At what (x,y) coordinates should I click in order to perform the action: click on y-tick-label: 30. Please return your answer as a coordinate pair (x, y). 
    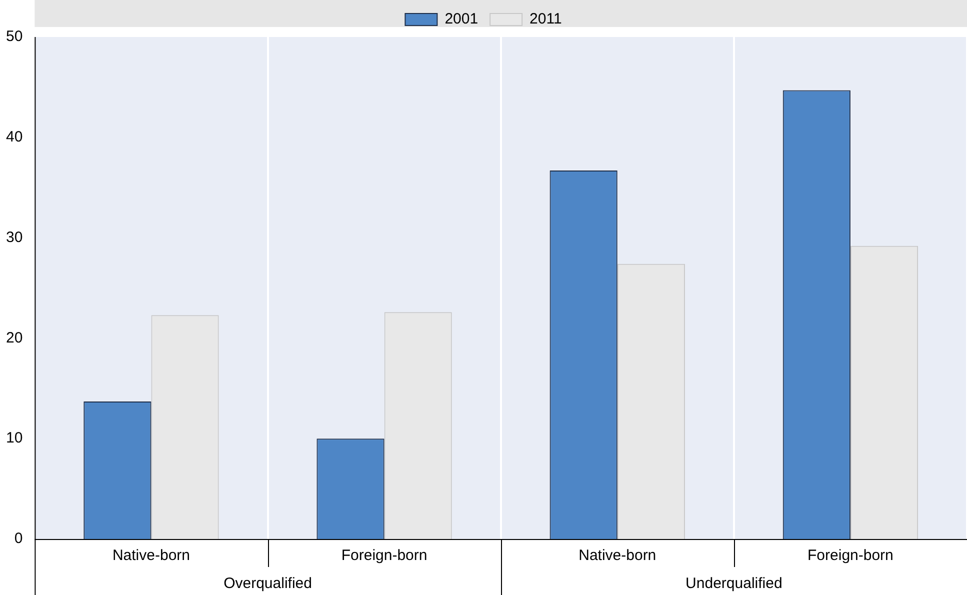
    Looking at the image, I should click on (14, 237).